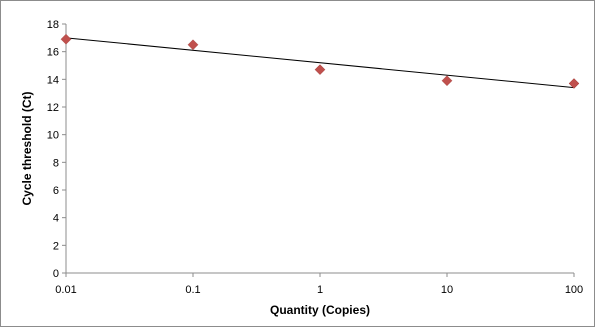  Describe the element at coordinates (57, 149) in the screenshot. I see `y-axis: 0 2 4 6 8 10 12 14 16 18` at that location.